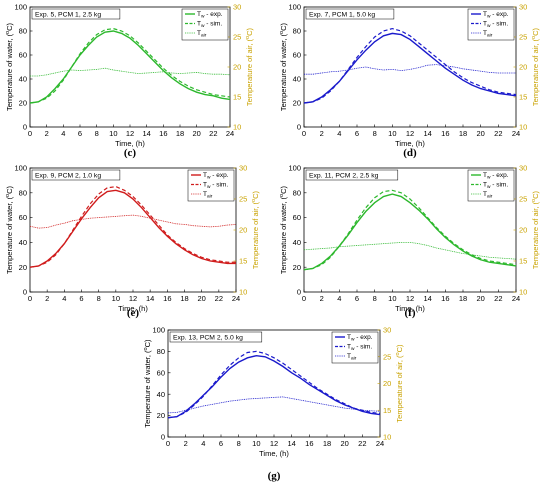 This screenshot has width=550, height=492. Describe the element at coordinates (274, 476) in the screenshot. I see `panel-label: (g)` at that location.